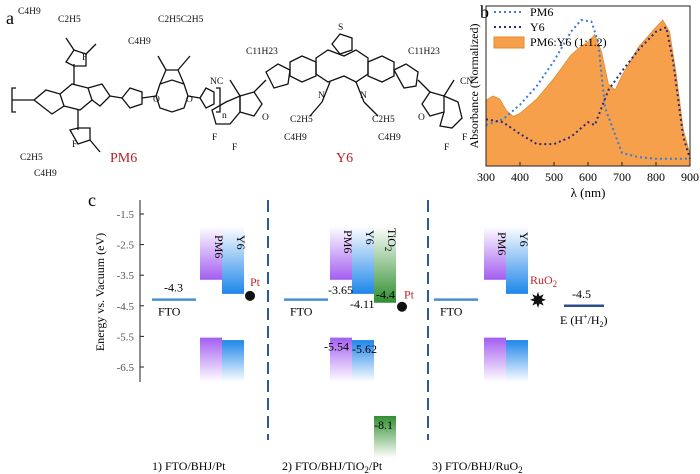 The height and width of the screenshot is (474, 700). What do you see at coordinates (123, 158) in the screenshot?
I see `pm6-name: PM6` at bounding box center [123, 158].